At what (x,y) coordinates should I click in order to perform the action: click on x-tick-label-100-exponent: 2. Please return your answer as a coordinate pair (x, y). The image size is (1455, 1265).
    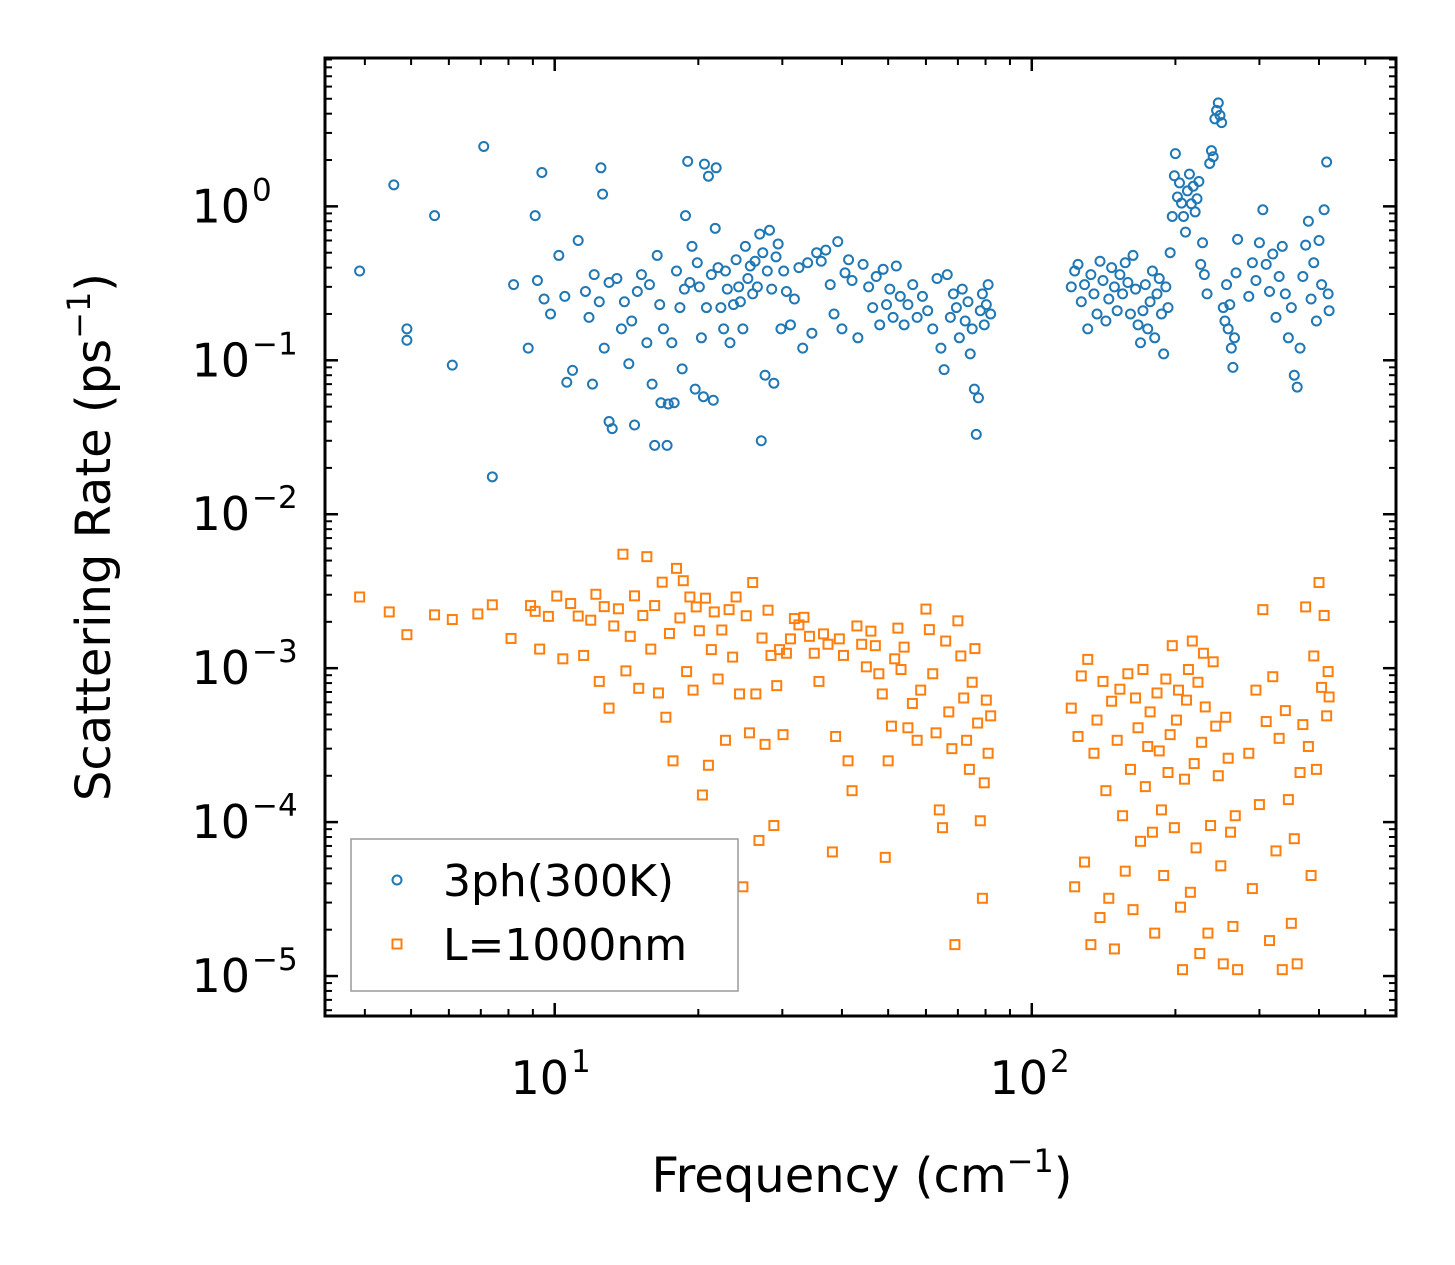
    Looking at the image, I should click on (1060, 1062).